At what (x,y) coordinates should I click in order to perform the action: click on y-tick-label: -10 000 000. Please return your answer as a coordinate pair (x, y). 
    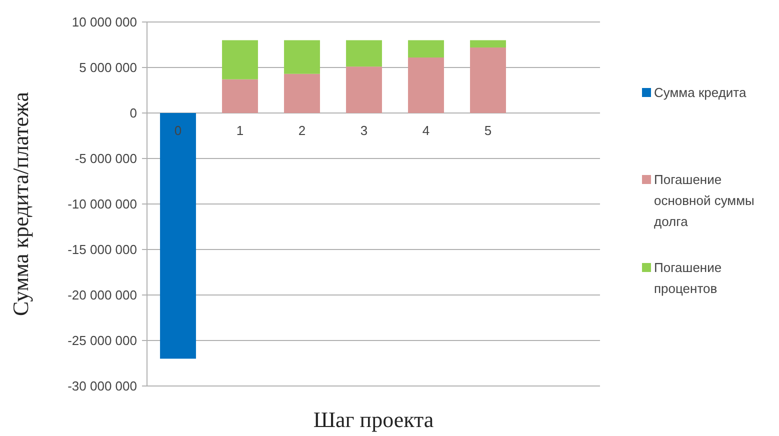
    Looking at the image, I should click on (102, 204).